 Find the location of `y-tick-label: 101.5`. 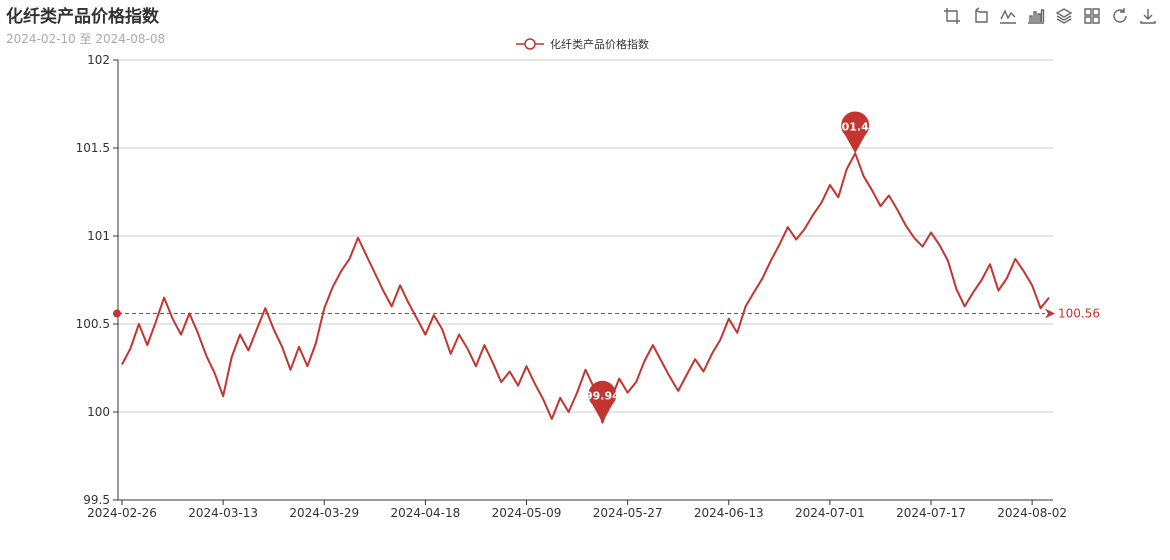

y-tick-label: 101.5 is located at coordinates (93, 148).